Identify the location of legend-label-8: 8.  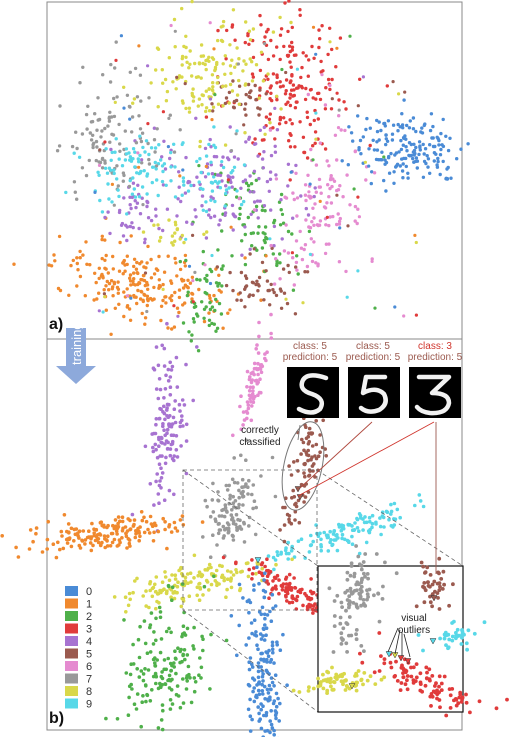
(89, 692).